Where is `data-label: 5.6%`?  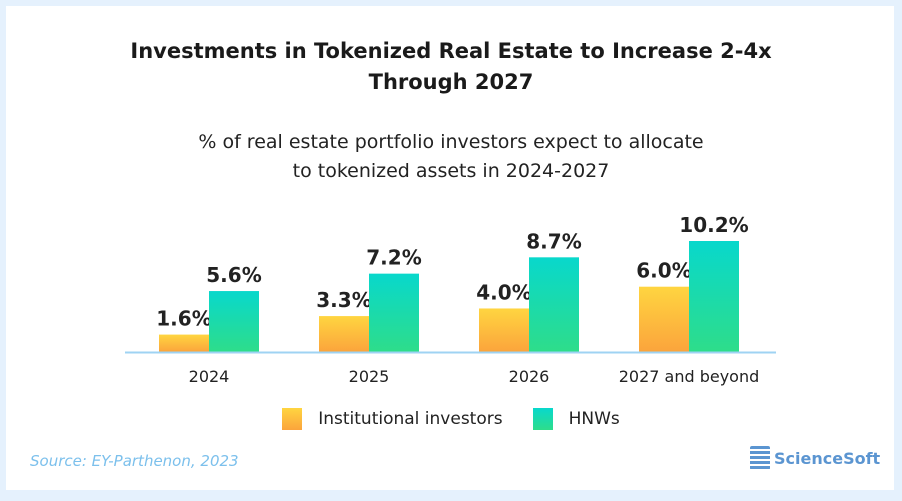
data-label: 5.6% is located at coordinates (233, 275).